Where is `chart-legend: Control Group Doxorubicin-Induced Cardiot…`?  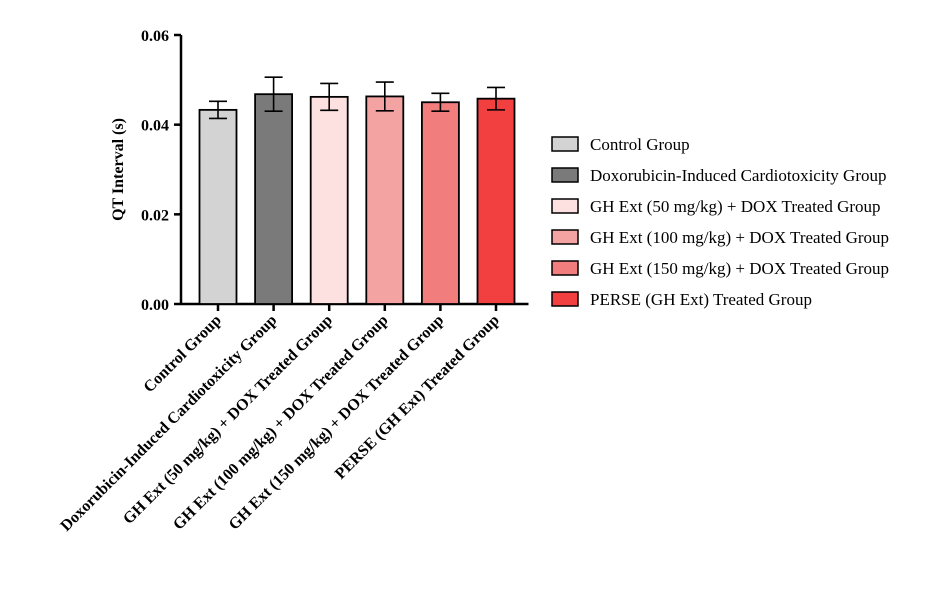 chart-legend: Control Group Doxorubicin-Induced Cardiot… is located at coordinates (720, 222).